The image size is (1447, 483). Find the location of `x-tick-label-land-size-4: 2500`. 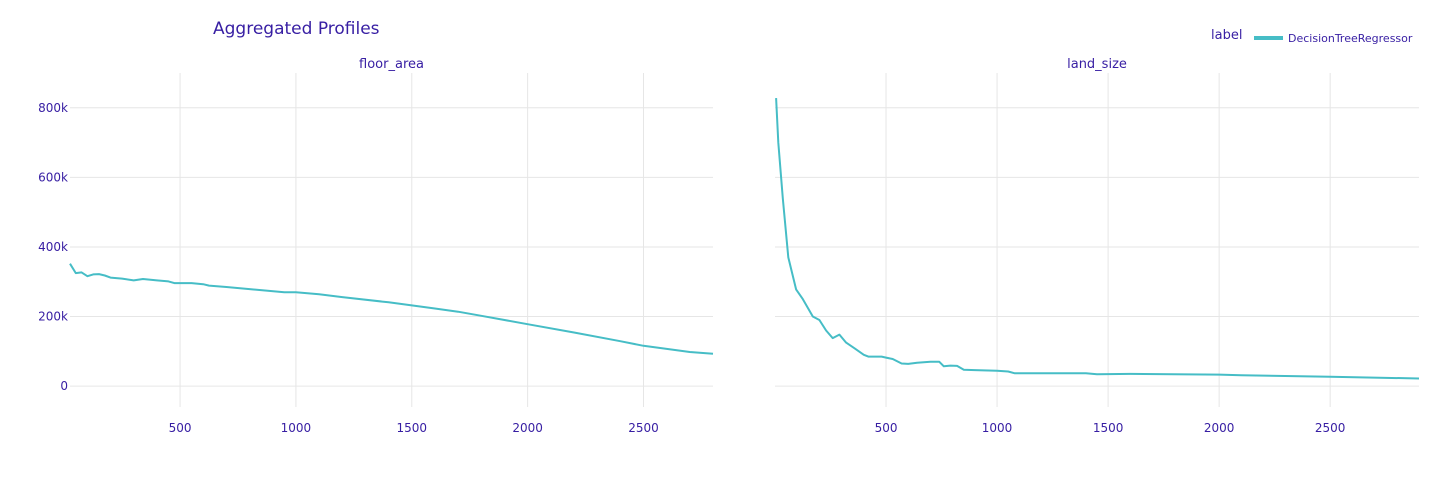

x-tick-label-land-size-4: 2500 is located at coordinates (1330, 428).